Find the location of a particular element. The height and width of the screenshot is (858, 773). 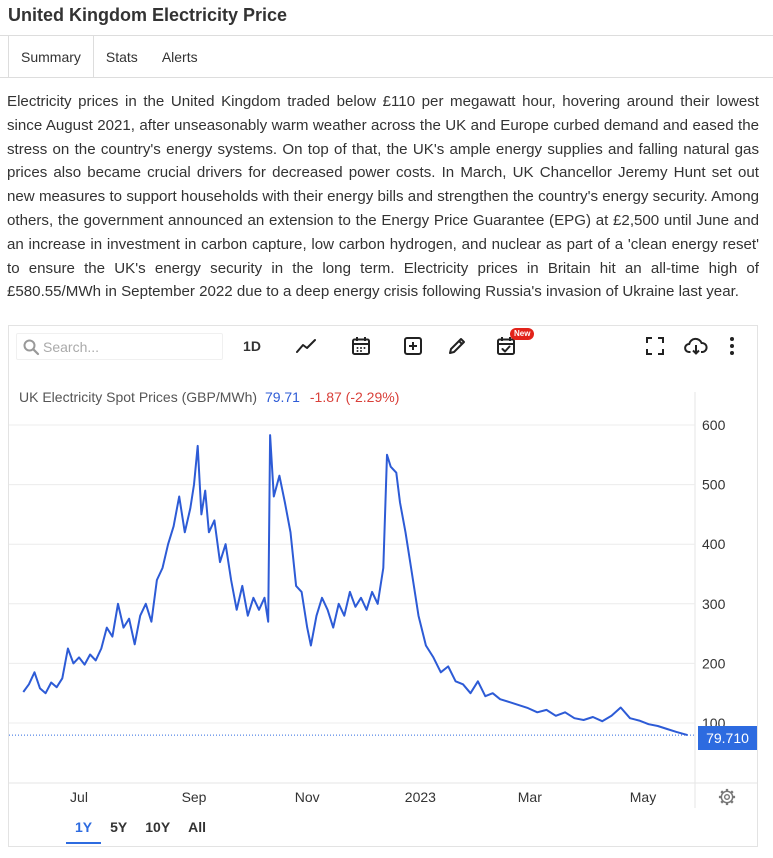

tab-bar: Summary Stats Alerts is located at coordinates (109, 57).